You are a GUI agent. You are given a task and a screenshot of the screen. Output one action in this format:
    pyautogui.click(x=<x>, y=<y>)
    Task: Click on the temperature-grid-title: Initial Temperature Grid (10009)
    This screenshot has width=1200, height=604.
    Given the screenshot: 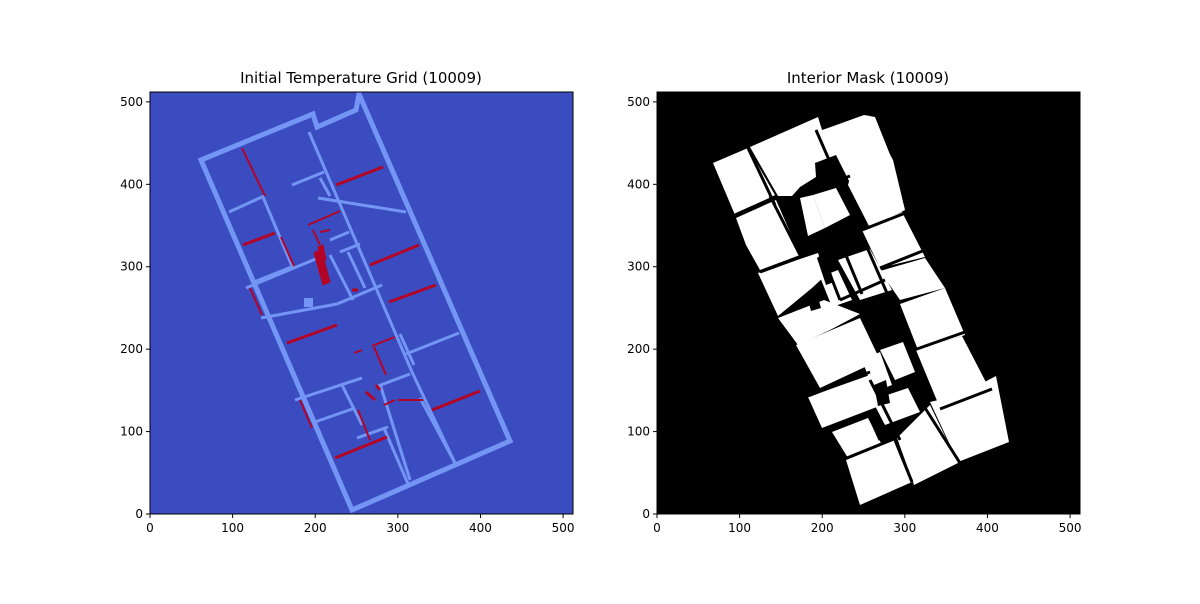 What is the action you would take?
    pyautogui.click(x=361, y=78)
    